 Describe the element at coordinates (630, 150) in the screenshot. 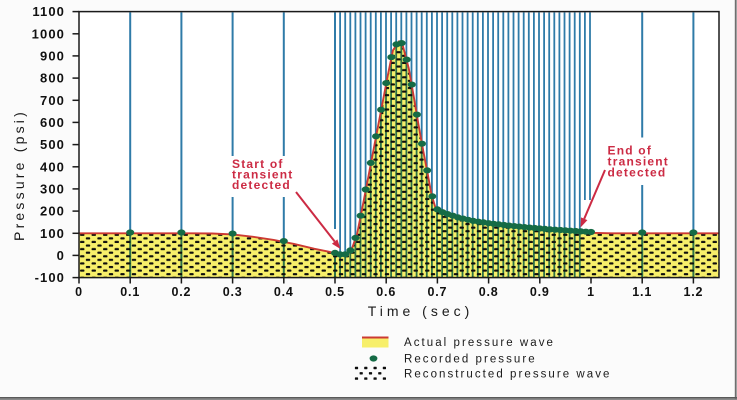

I see `svg-text: End of` at that location.